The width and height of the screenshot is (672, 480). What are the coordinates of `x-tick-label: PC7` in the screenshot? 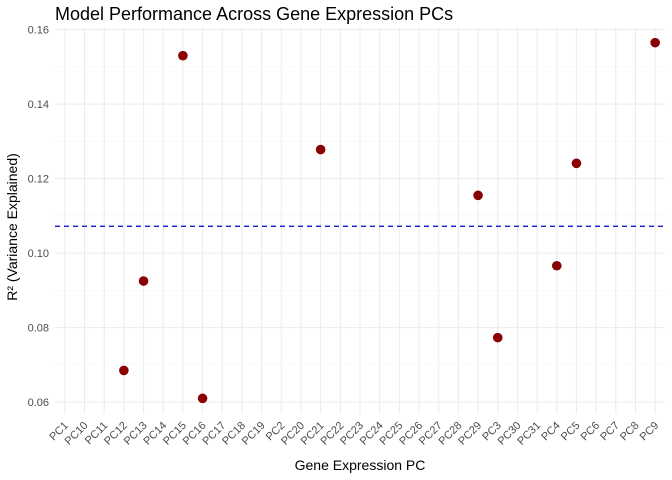 It's located at (610, 432).